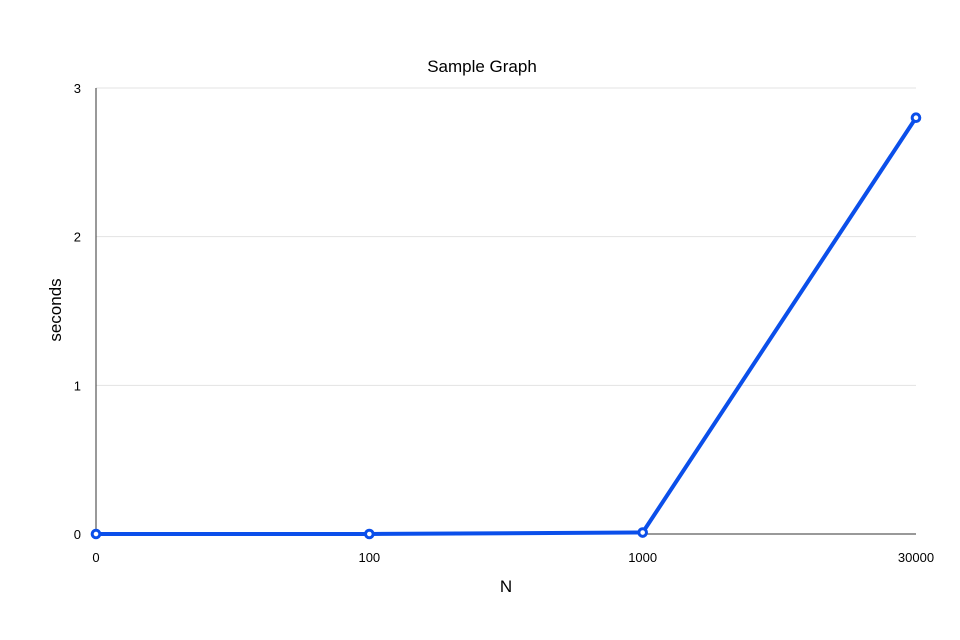 This screenshot has width=960, height=640. I want to click on x-tick-label: 100, so click(369, 557).